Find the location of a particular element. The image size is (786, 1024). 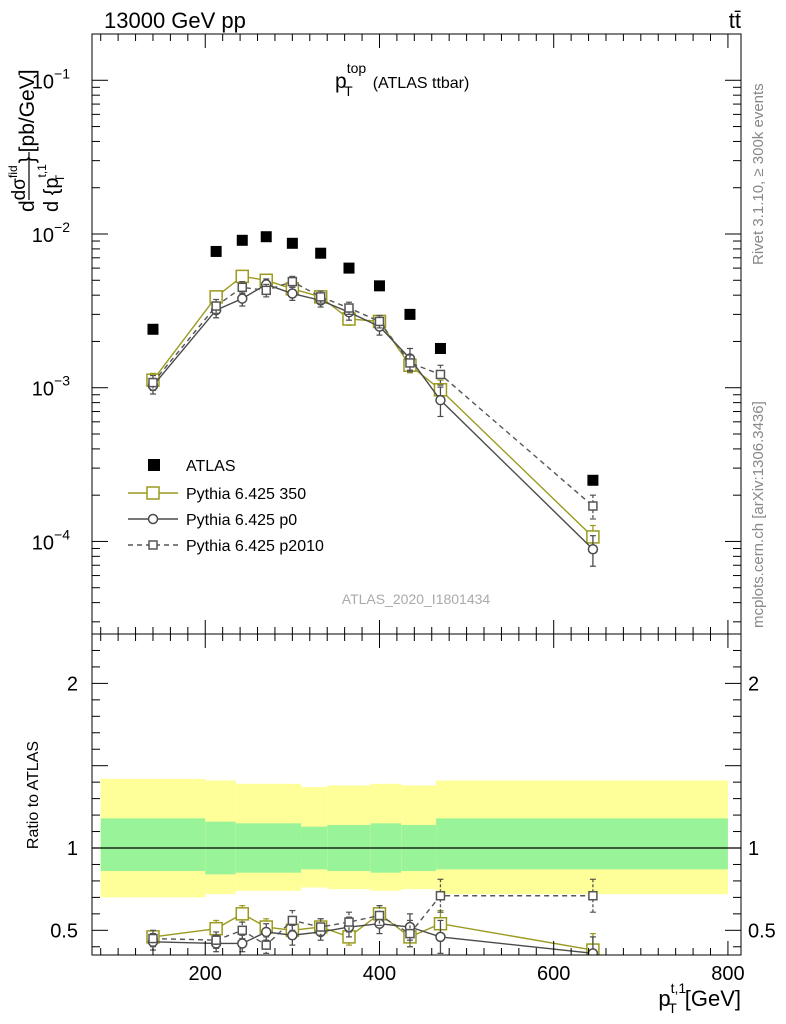

svg-text:ddσfid}[pb/GeV]: ddσfid} [pb/GeV] is located at coordinates (22, 140).